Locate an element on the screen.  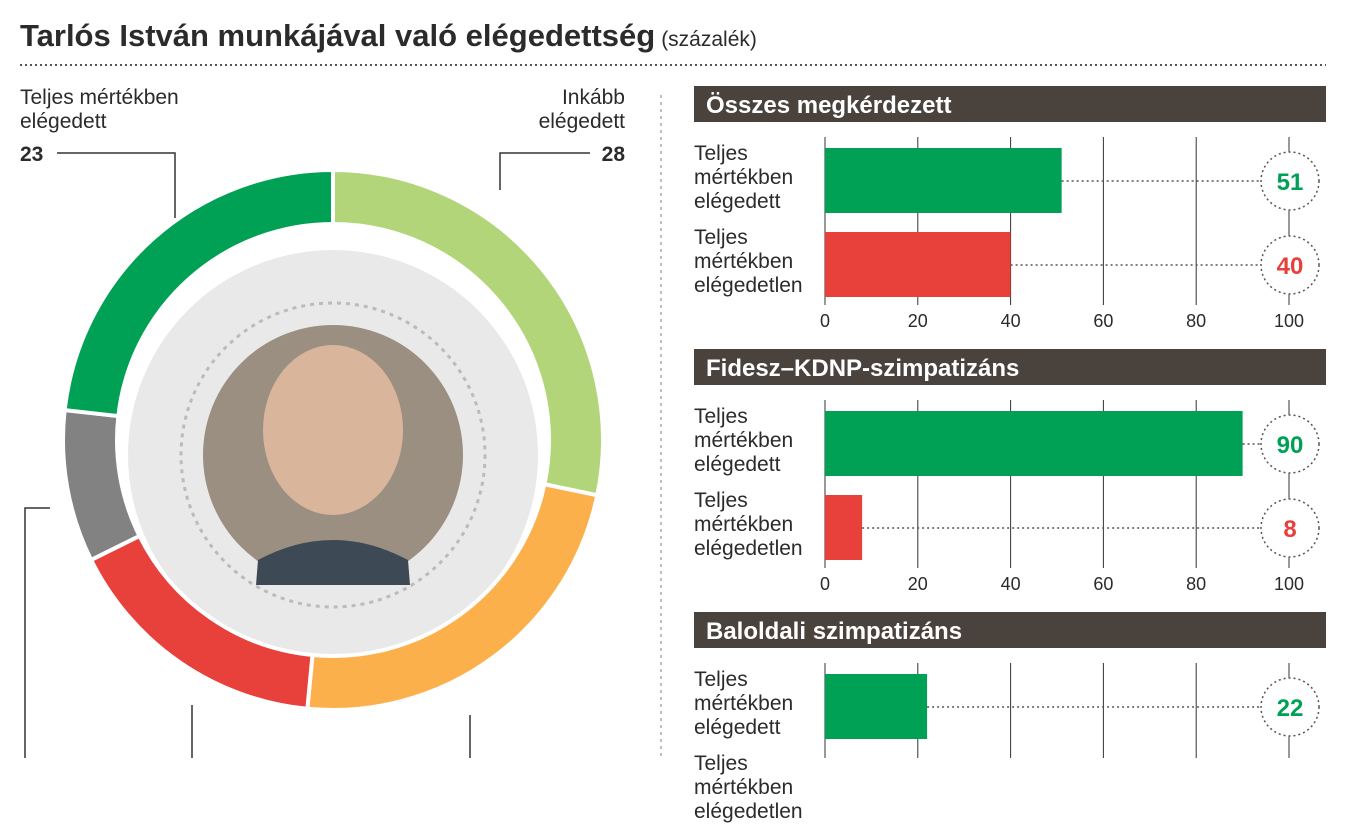
photo-suit is located at coordinates (333, 562).